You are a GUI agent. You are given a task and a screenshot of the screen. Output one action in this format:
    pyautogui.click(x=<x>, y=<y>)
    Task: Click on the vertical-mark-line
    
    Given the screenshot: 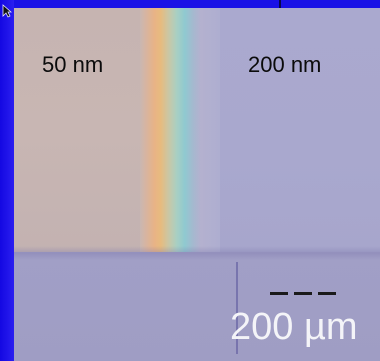 What is the action you would take?
    pyautogui.click(x=237, y=308)
    